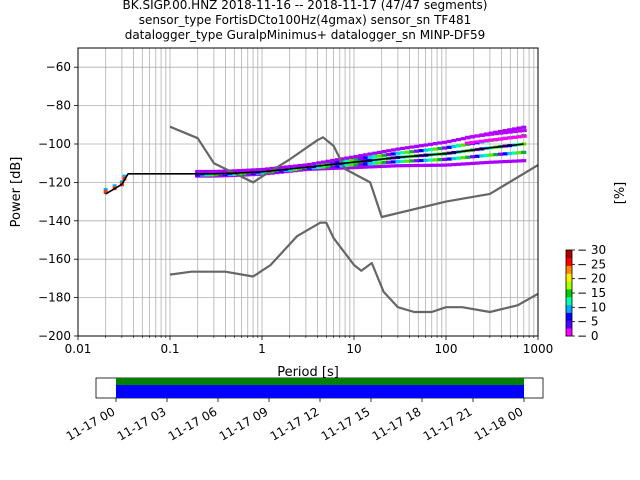 This screenshot has height=480, width=640. What do you see at coordinates (591, 279) in the screenshot?
I see `colorbar-tick-label: − 20` at bounding box center [591, 279].